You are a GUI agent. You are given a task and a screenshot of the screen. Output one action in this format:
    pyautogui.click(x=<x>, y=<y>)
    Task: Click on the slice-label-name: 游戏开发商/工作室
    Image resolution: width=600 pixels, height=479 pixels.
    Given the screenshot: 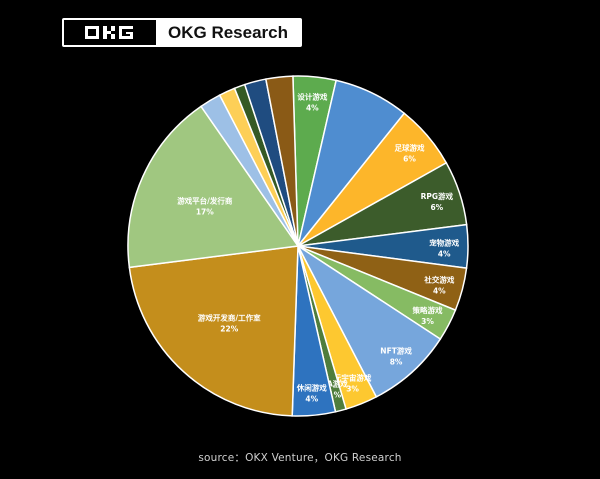 What is the action you would take?
    pyautogui.click(x=229, y=317)
    